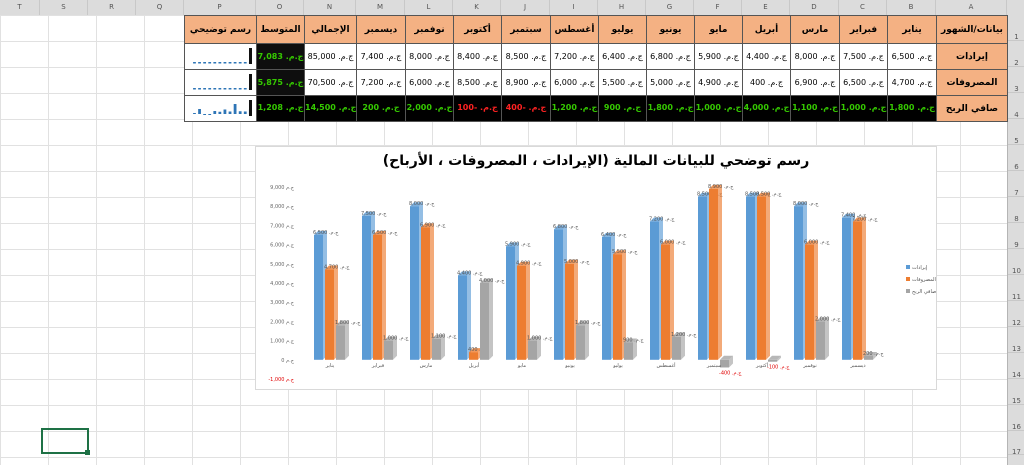  Describe the element at coordinates (670, 29) in the screenshot. I see `month-header-6: يونيو` at that location.